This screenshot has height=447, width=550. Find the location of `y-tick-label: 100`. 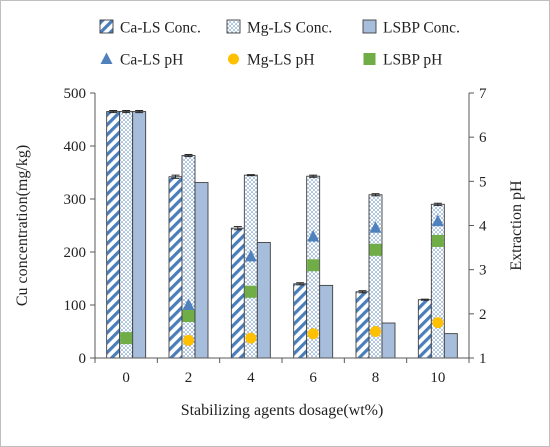

y-tick-label: 100 is located at coordinates (75, 306).